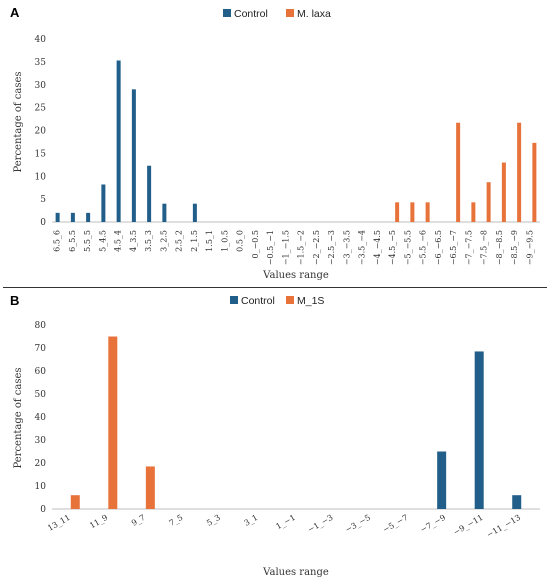 The width and height of the screenshot is (550, 582). Describe the element at coordinates (346, 247) in the screenshot. I see `panel-a-xtick-label: −3_−3.5` at that location.